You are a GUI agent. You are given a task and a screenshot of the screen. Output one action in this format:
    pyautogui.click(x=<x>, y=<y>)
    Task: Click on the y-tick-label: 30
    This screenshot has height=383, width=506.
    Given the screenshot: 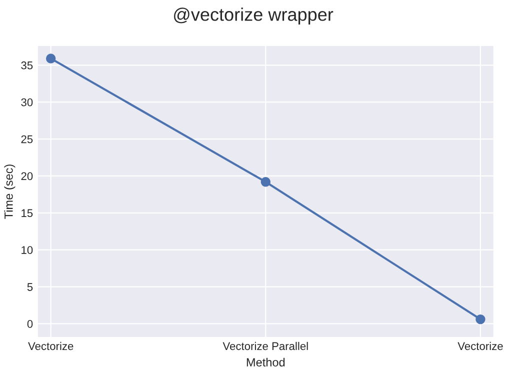 What is the action you would take?
    pyautogui.click(x=27, y=102)
    